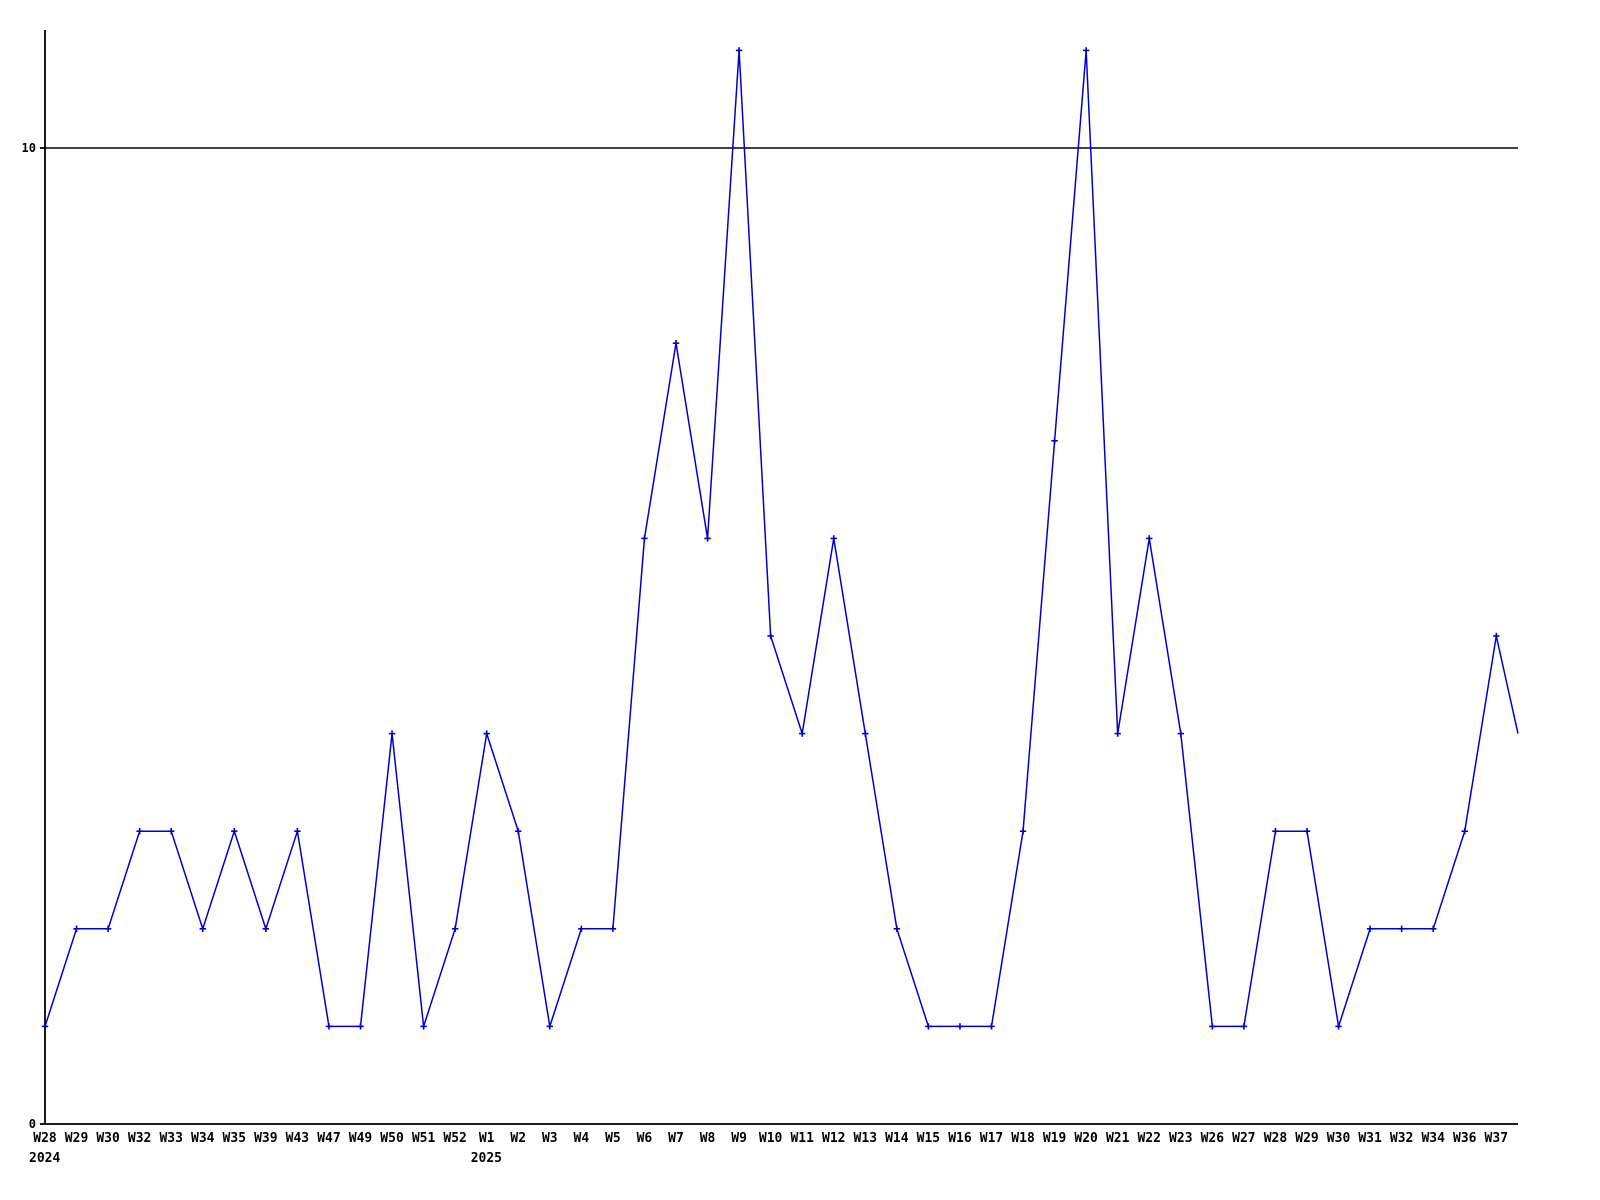 The image size is (1600, 1200). Describe the element at coordinates (928, 1138) in the screenshot. I see `x-tick-label: W15` at that location.